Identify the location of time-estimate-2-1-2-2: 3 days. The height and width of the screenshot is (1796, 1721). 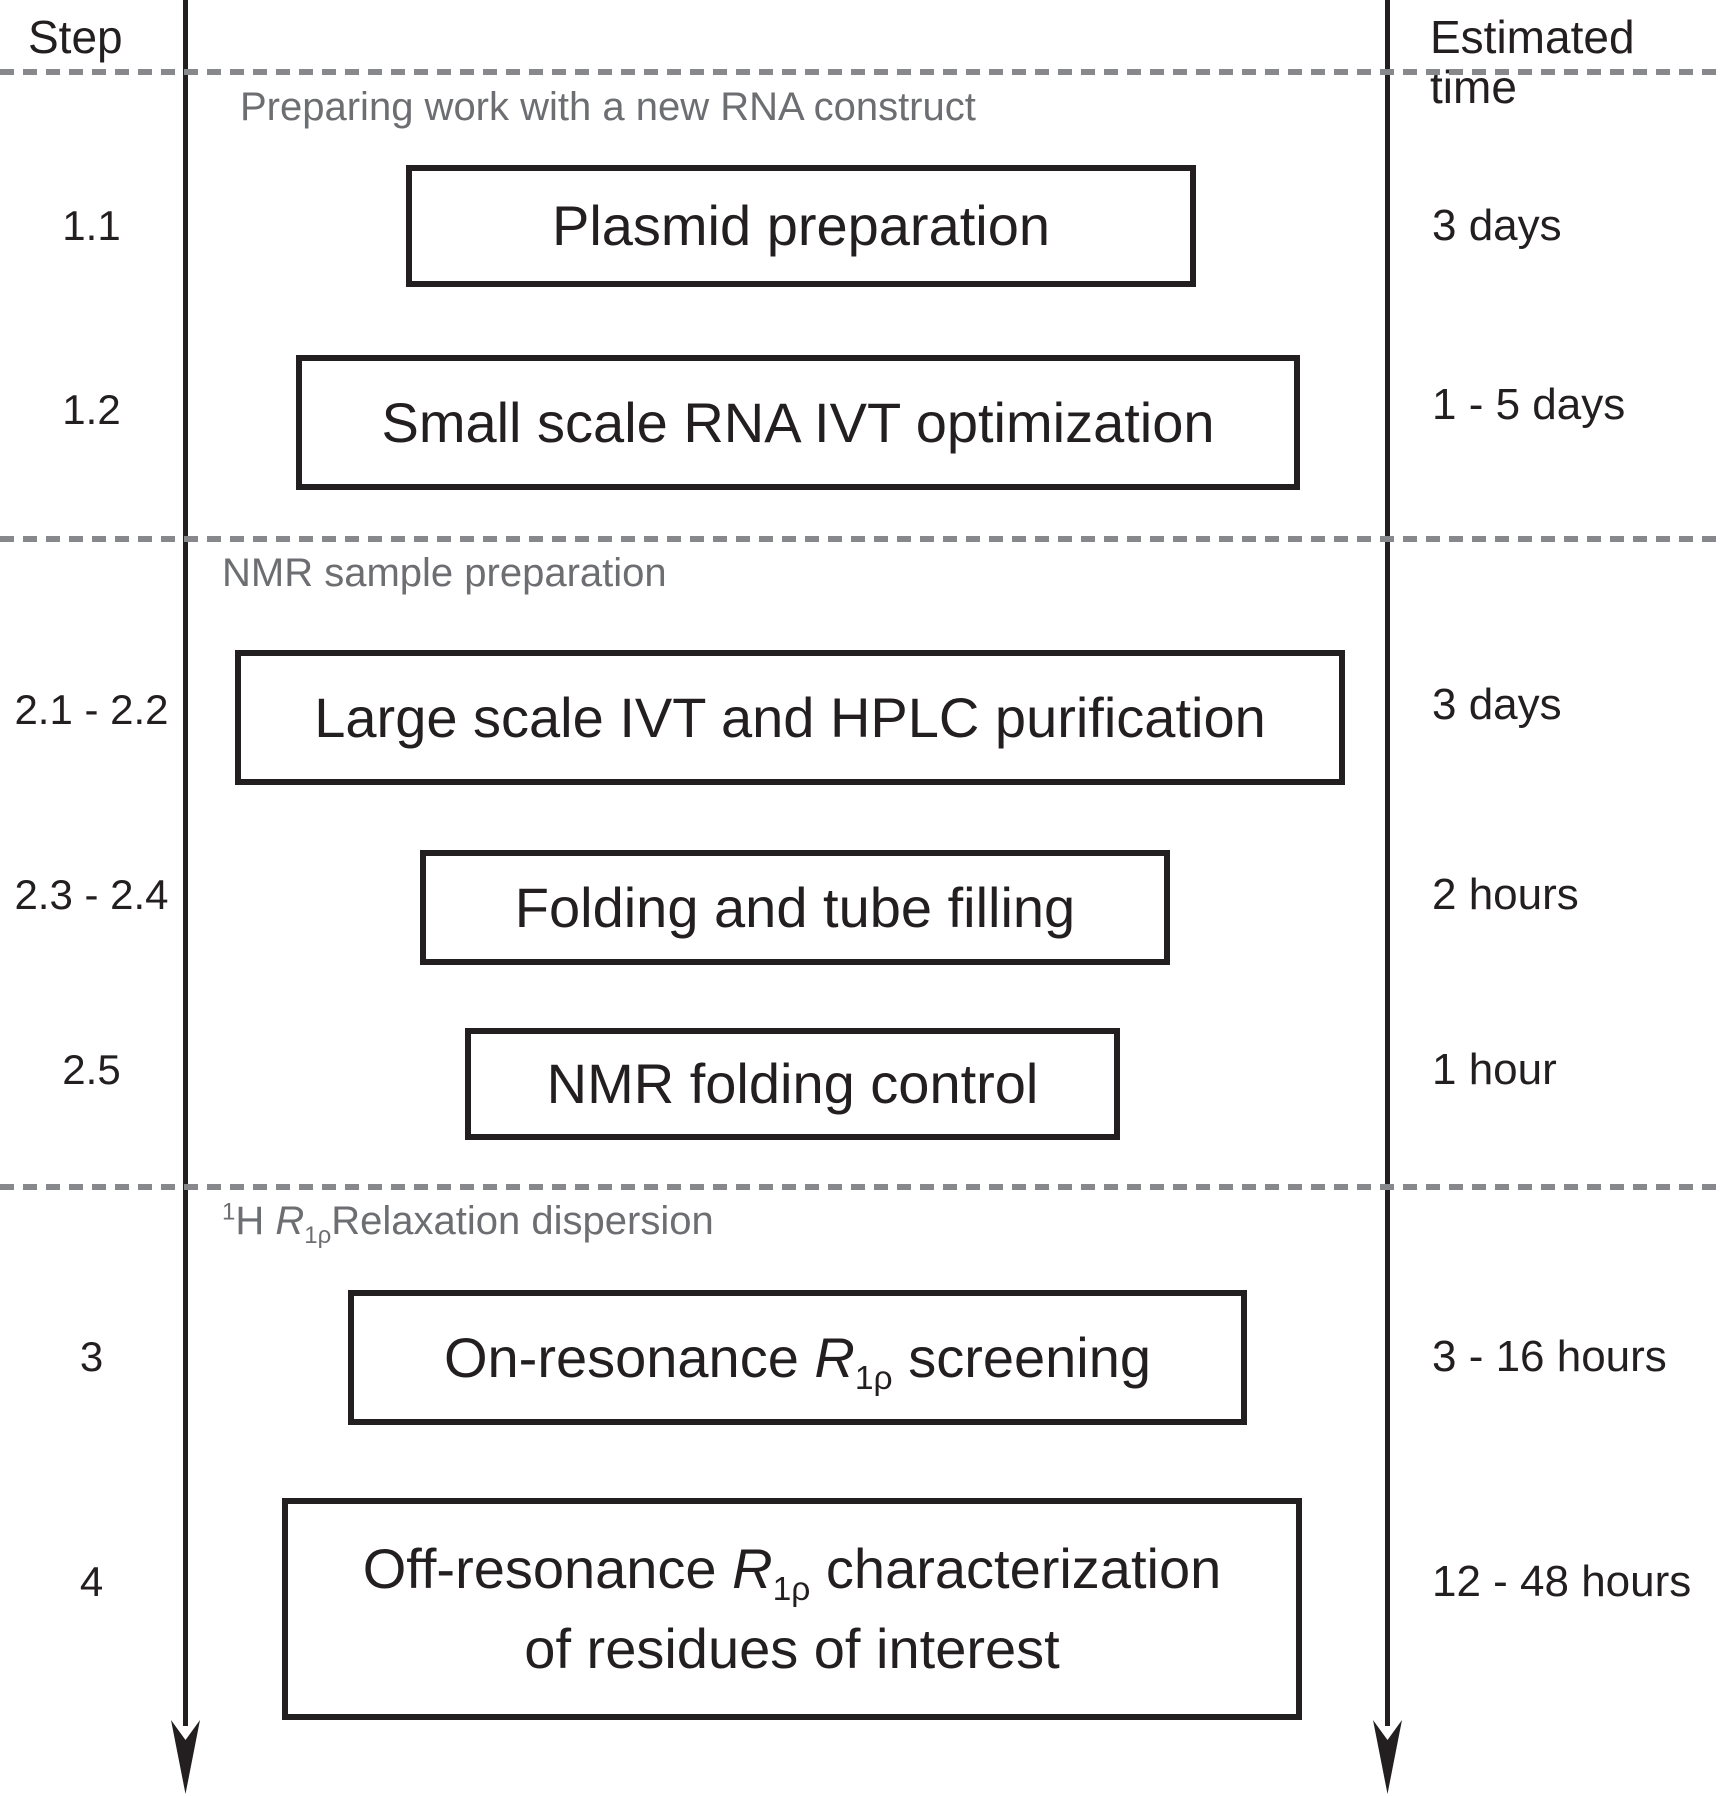
(1497, 704).